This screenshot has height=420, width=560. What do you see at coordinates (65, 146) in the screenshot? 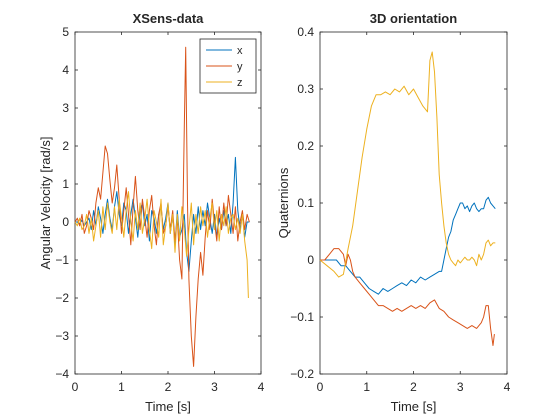
I see `y-tick-label: 2` at bounding box center [65, 146].